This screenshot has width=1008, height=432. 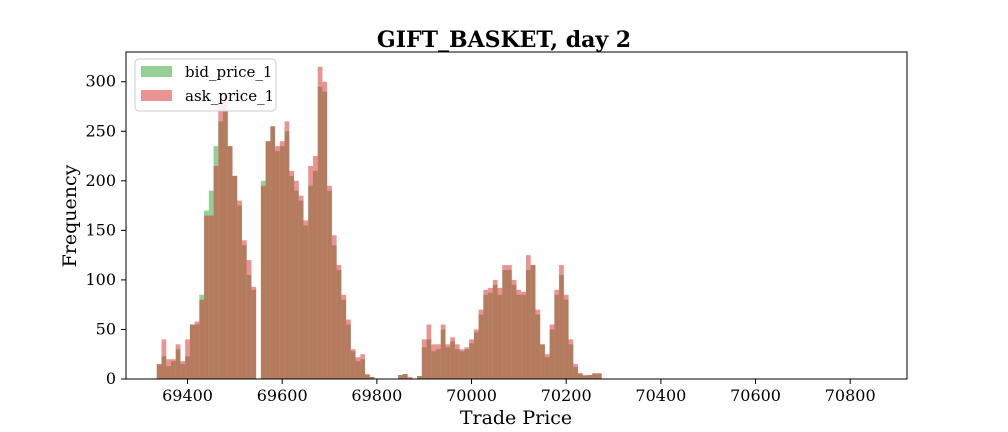 I want to click on x-tick-label: 70600, so click(x=755, y=395).